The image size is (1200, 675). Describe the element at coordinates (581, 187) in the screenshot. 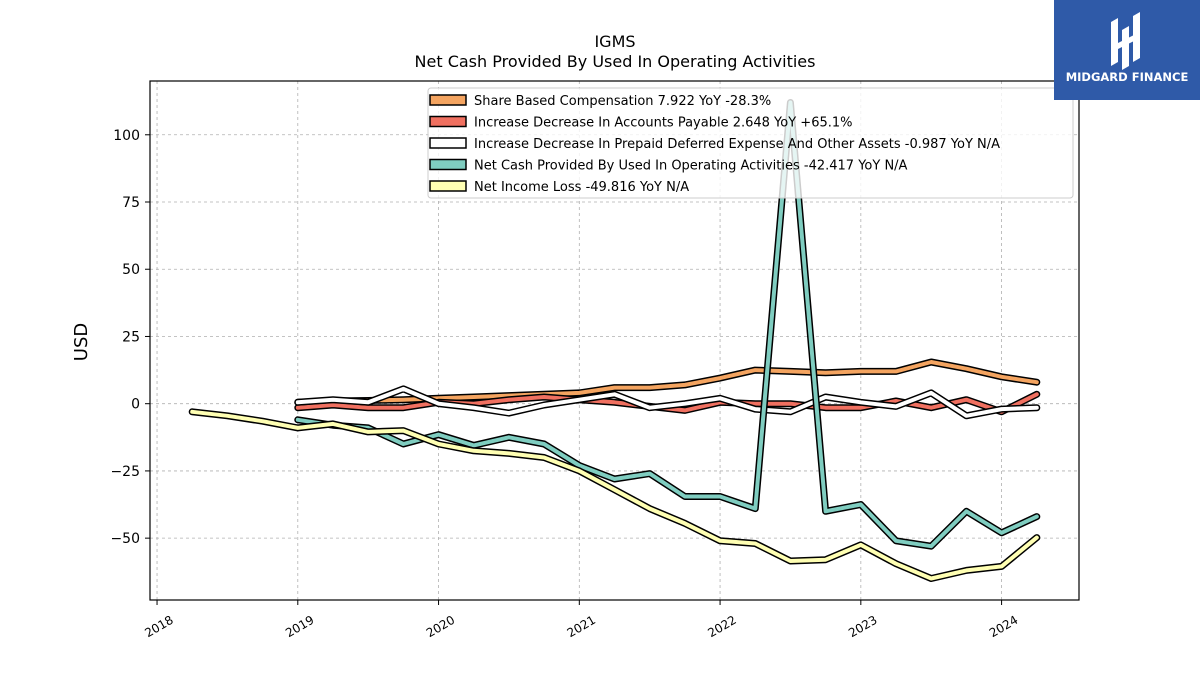

I see `legend-label: Net Income Loss -49.816 YoY N/A` at that location.